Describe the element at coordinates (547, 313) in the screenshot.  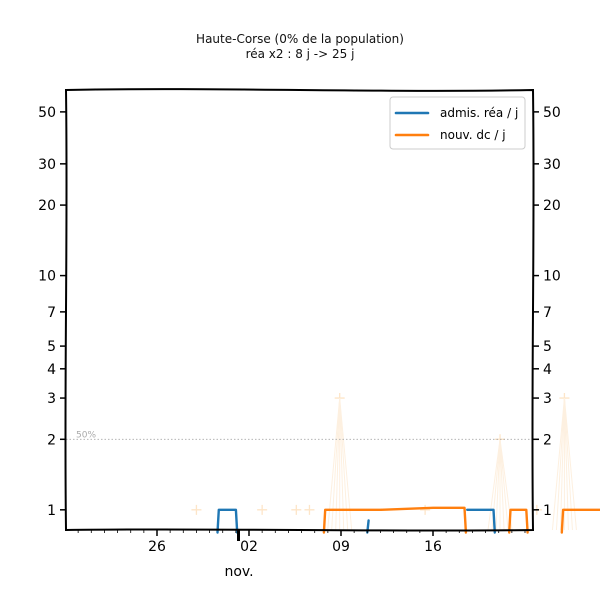
I see `y-tick-label-right: 7` at that location.